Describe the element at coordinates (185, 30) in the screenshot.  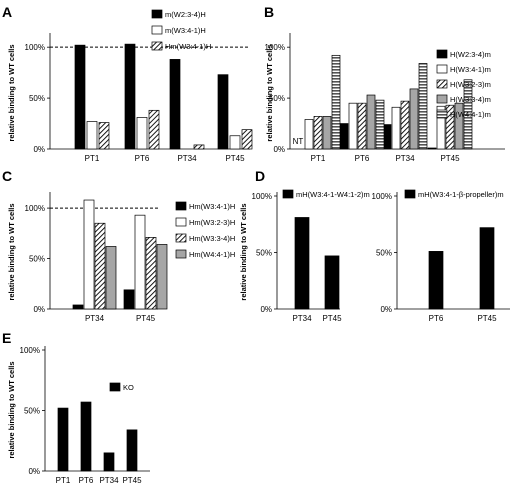
I see `legend-label: m(W3:4-1)H` at that location.